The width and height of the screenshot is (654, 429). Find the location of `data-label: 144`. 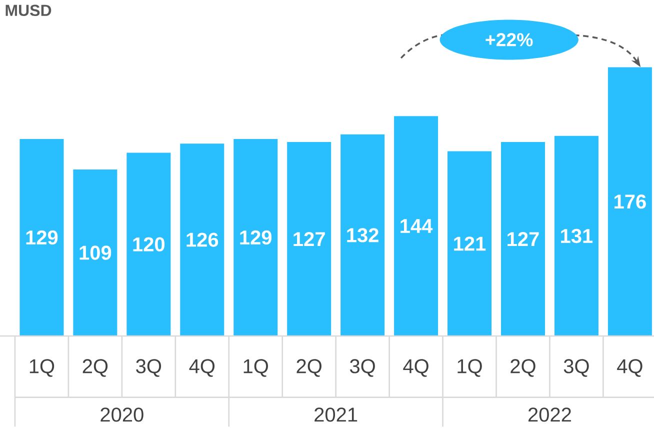

data-label: 144 is located at coordinates (416, 226).